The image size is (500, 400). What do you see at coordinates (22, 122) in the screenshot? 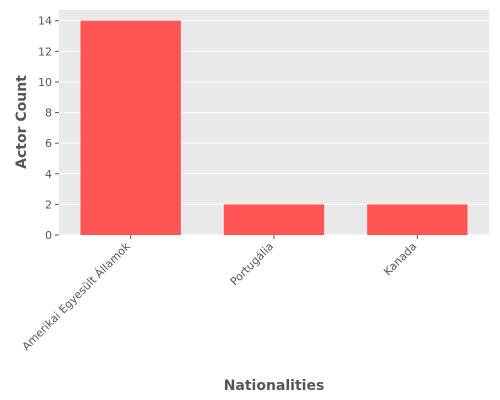
I see `y-axis-title: Actor Count` at bounding box center [22, 122].